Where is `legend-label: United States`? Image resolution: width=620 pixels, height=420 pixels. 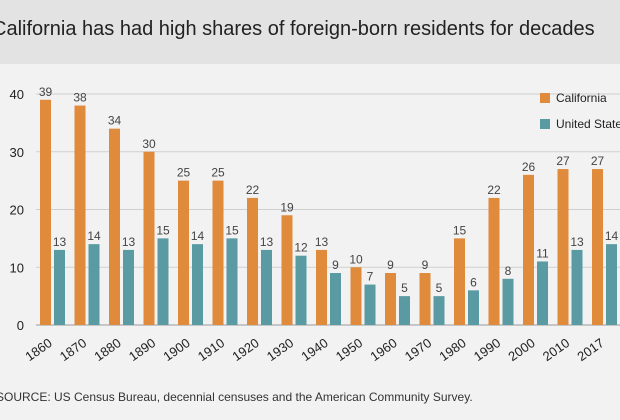 legend-label: United States is located at coordinates (588, 124).